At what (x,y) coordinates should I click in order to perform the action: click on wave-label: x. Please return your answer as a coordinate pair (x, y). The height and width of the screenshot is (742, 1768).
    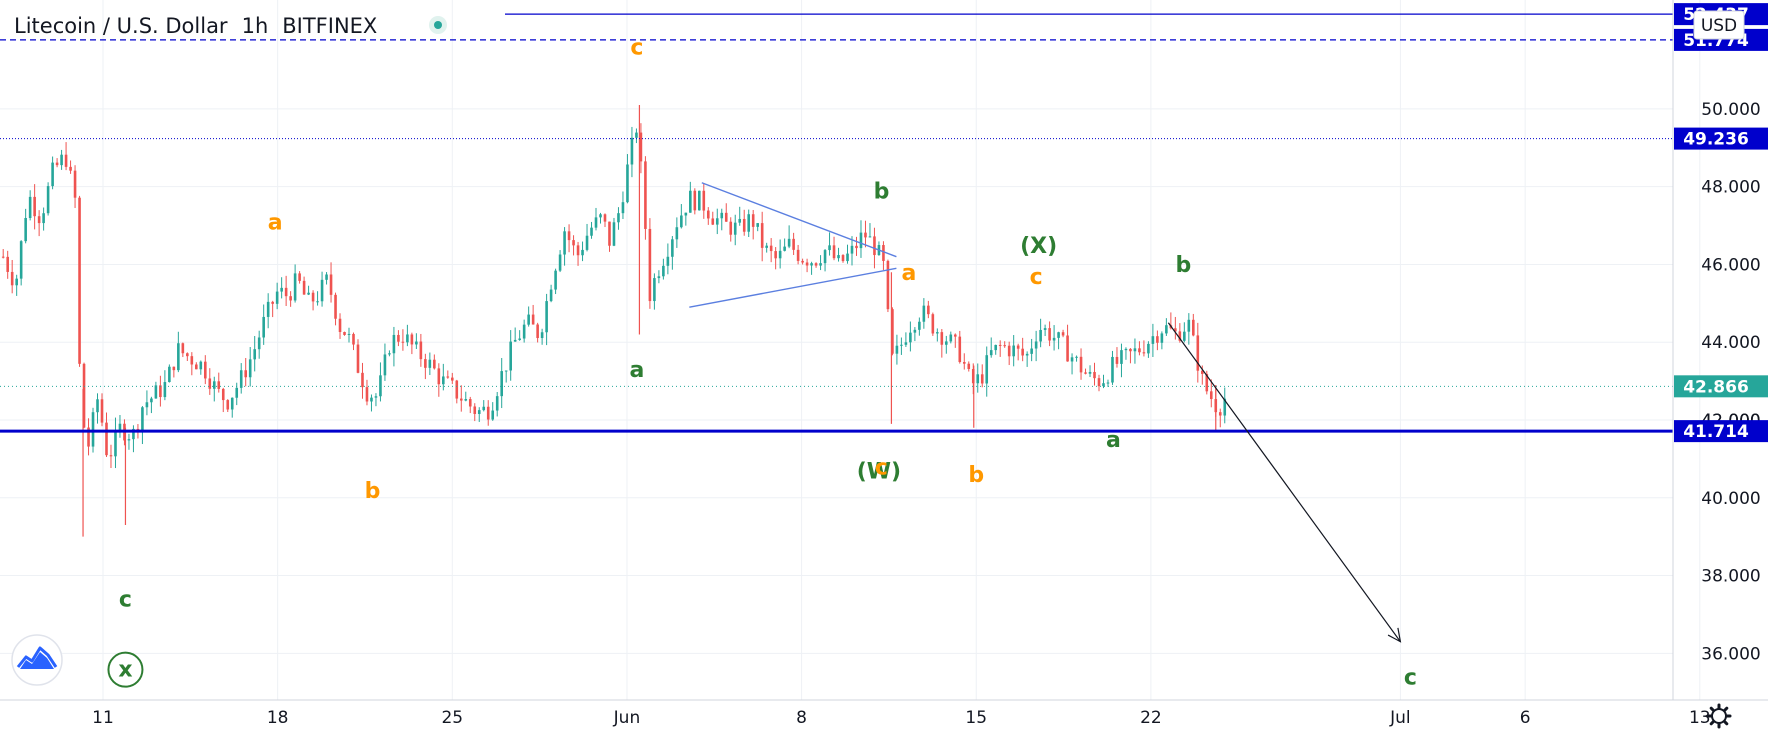
    Looking at the image, I should click on (125, 670).